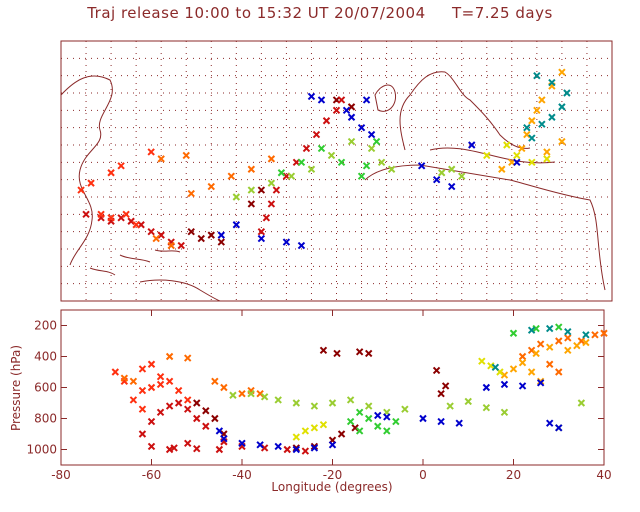 This screenshot has width=640, height=512. I want to click on map-point-s5-stroke-b, so click(547, 159).